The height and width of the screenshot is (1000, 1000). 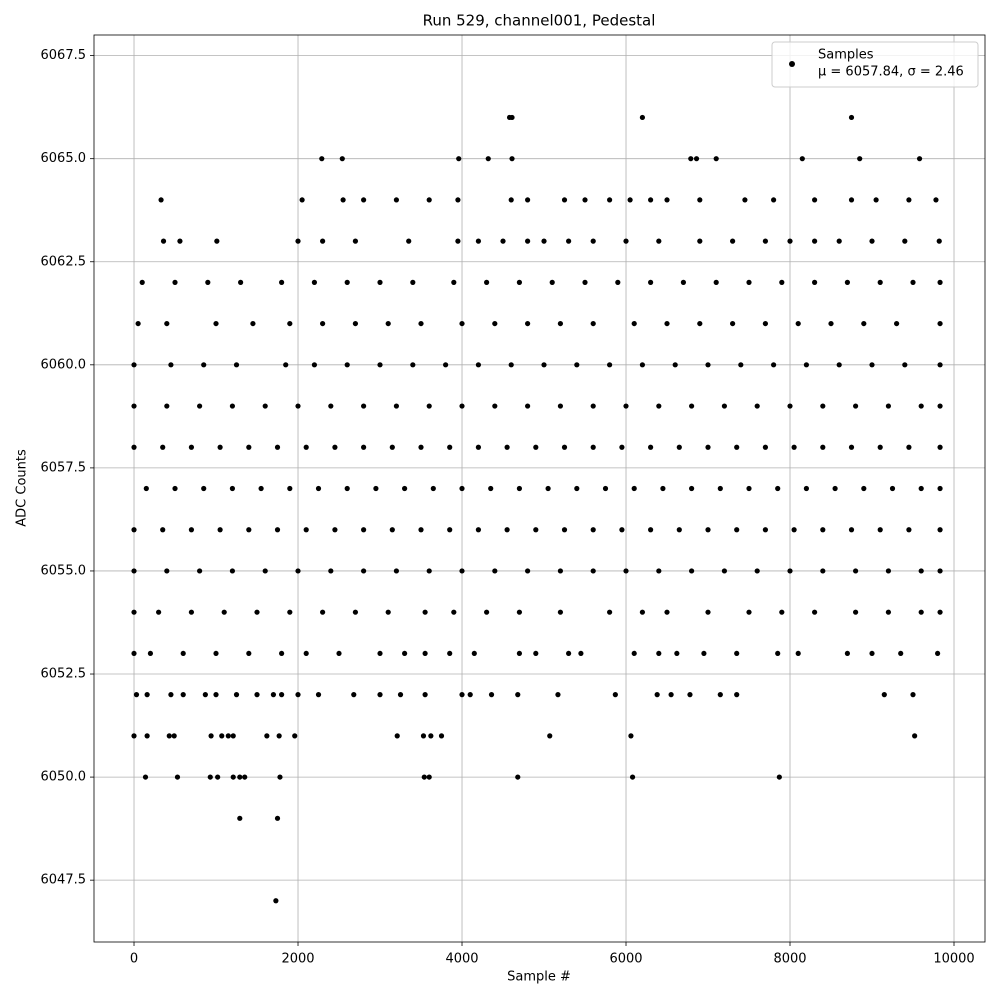 I want to click on y-tick-label: 6065.0, so click(x=64, y=158).